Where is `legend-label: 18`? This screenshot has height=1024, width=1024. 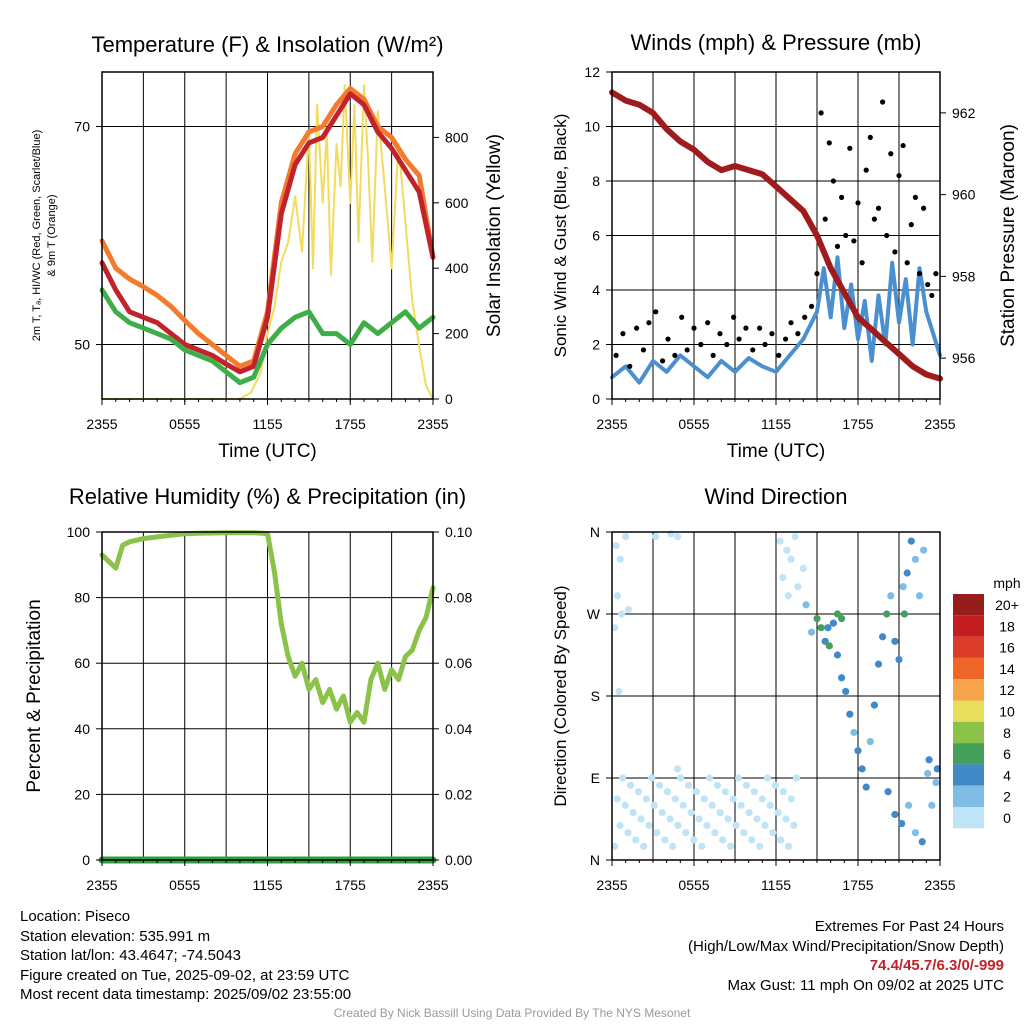
legend-label: 18 is located at coordinates (1007, 626).